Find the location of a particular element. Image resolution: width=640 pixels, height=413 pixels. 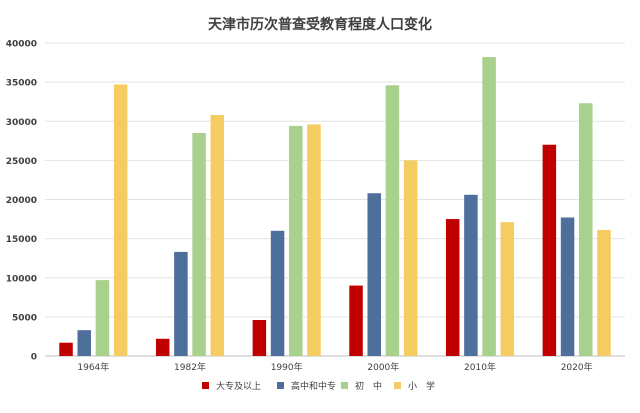

y-tick-label: 30000 is located at coordinates (21, 123).